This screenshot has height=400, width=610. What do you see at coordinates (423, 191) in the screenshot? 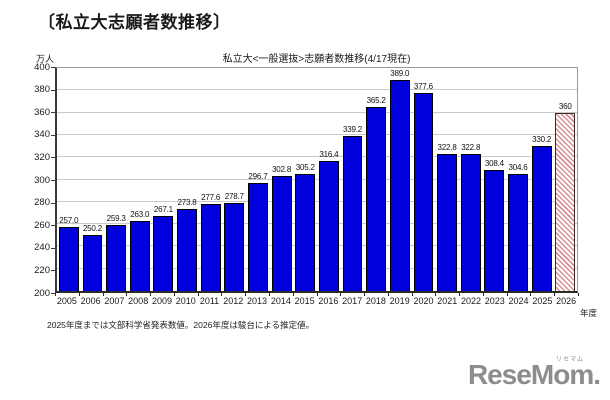
I see `bar-2020` at bounding box center [423, 191].